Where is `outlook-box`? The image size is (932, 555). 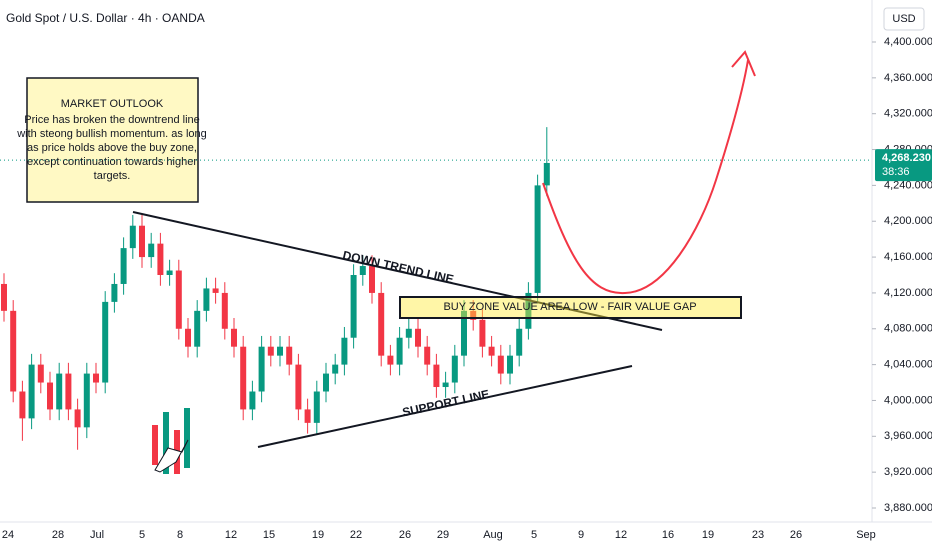 outlook-box is located at coordinates (112, 140).